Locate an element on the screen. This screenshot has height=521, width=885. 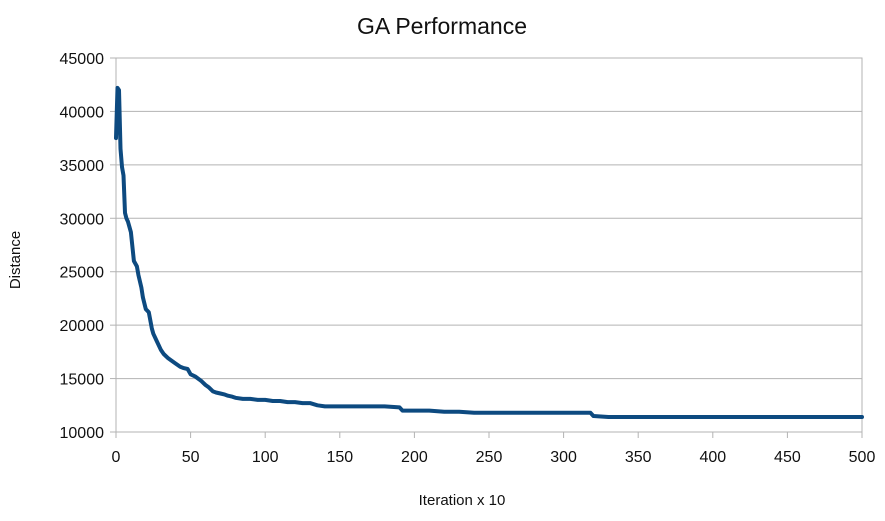
ytick-label: 40000 is located at coordinates (82, 112).